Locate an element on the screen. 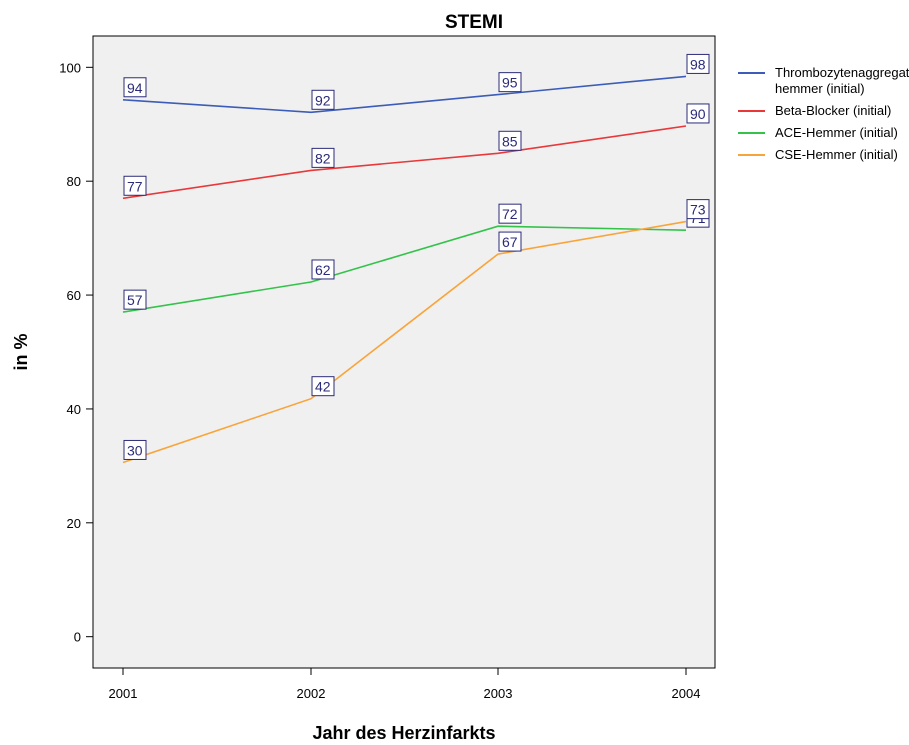 This screenshot has width=909, height=745. data-label: 62 is located at coordinates (323, 269).